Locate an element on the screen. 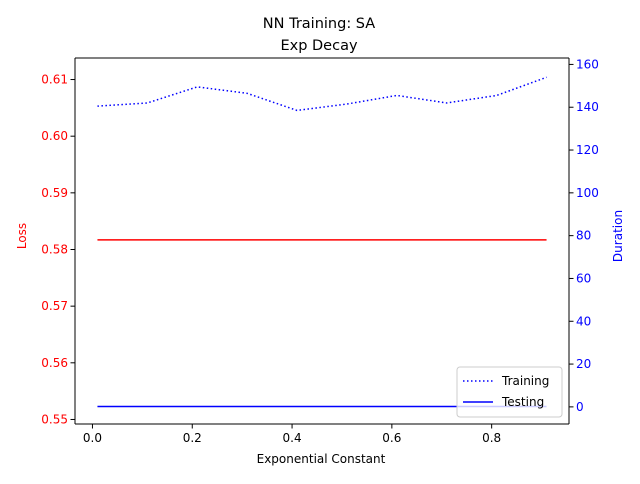 This screenshot has width=640, height=484. x-tick-label: 0.4 is located at coordinates (292, 438).